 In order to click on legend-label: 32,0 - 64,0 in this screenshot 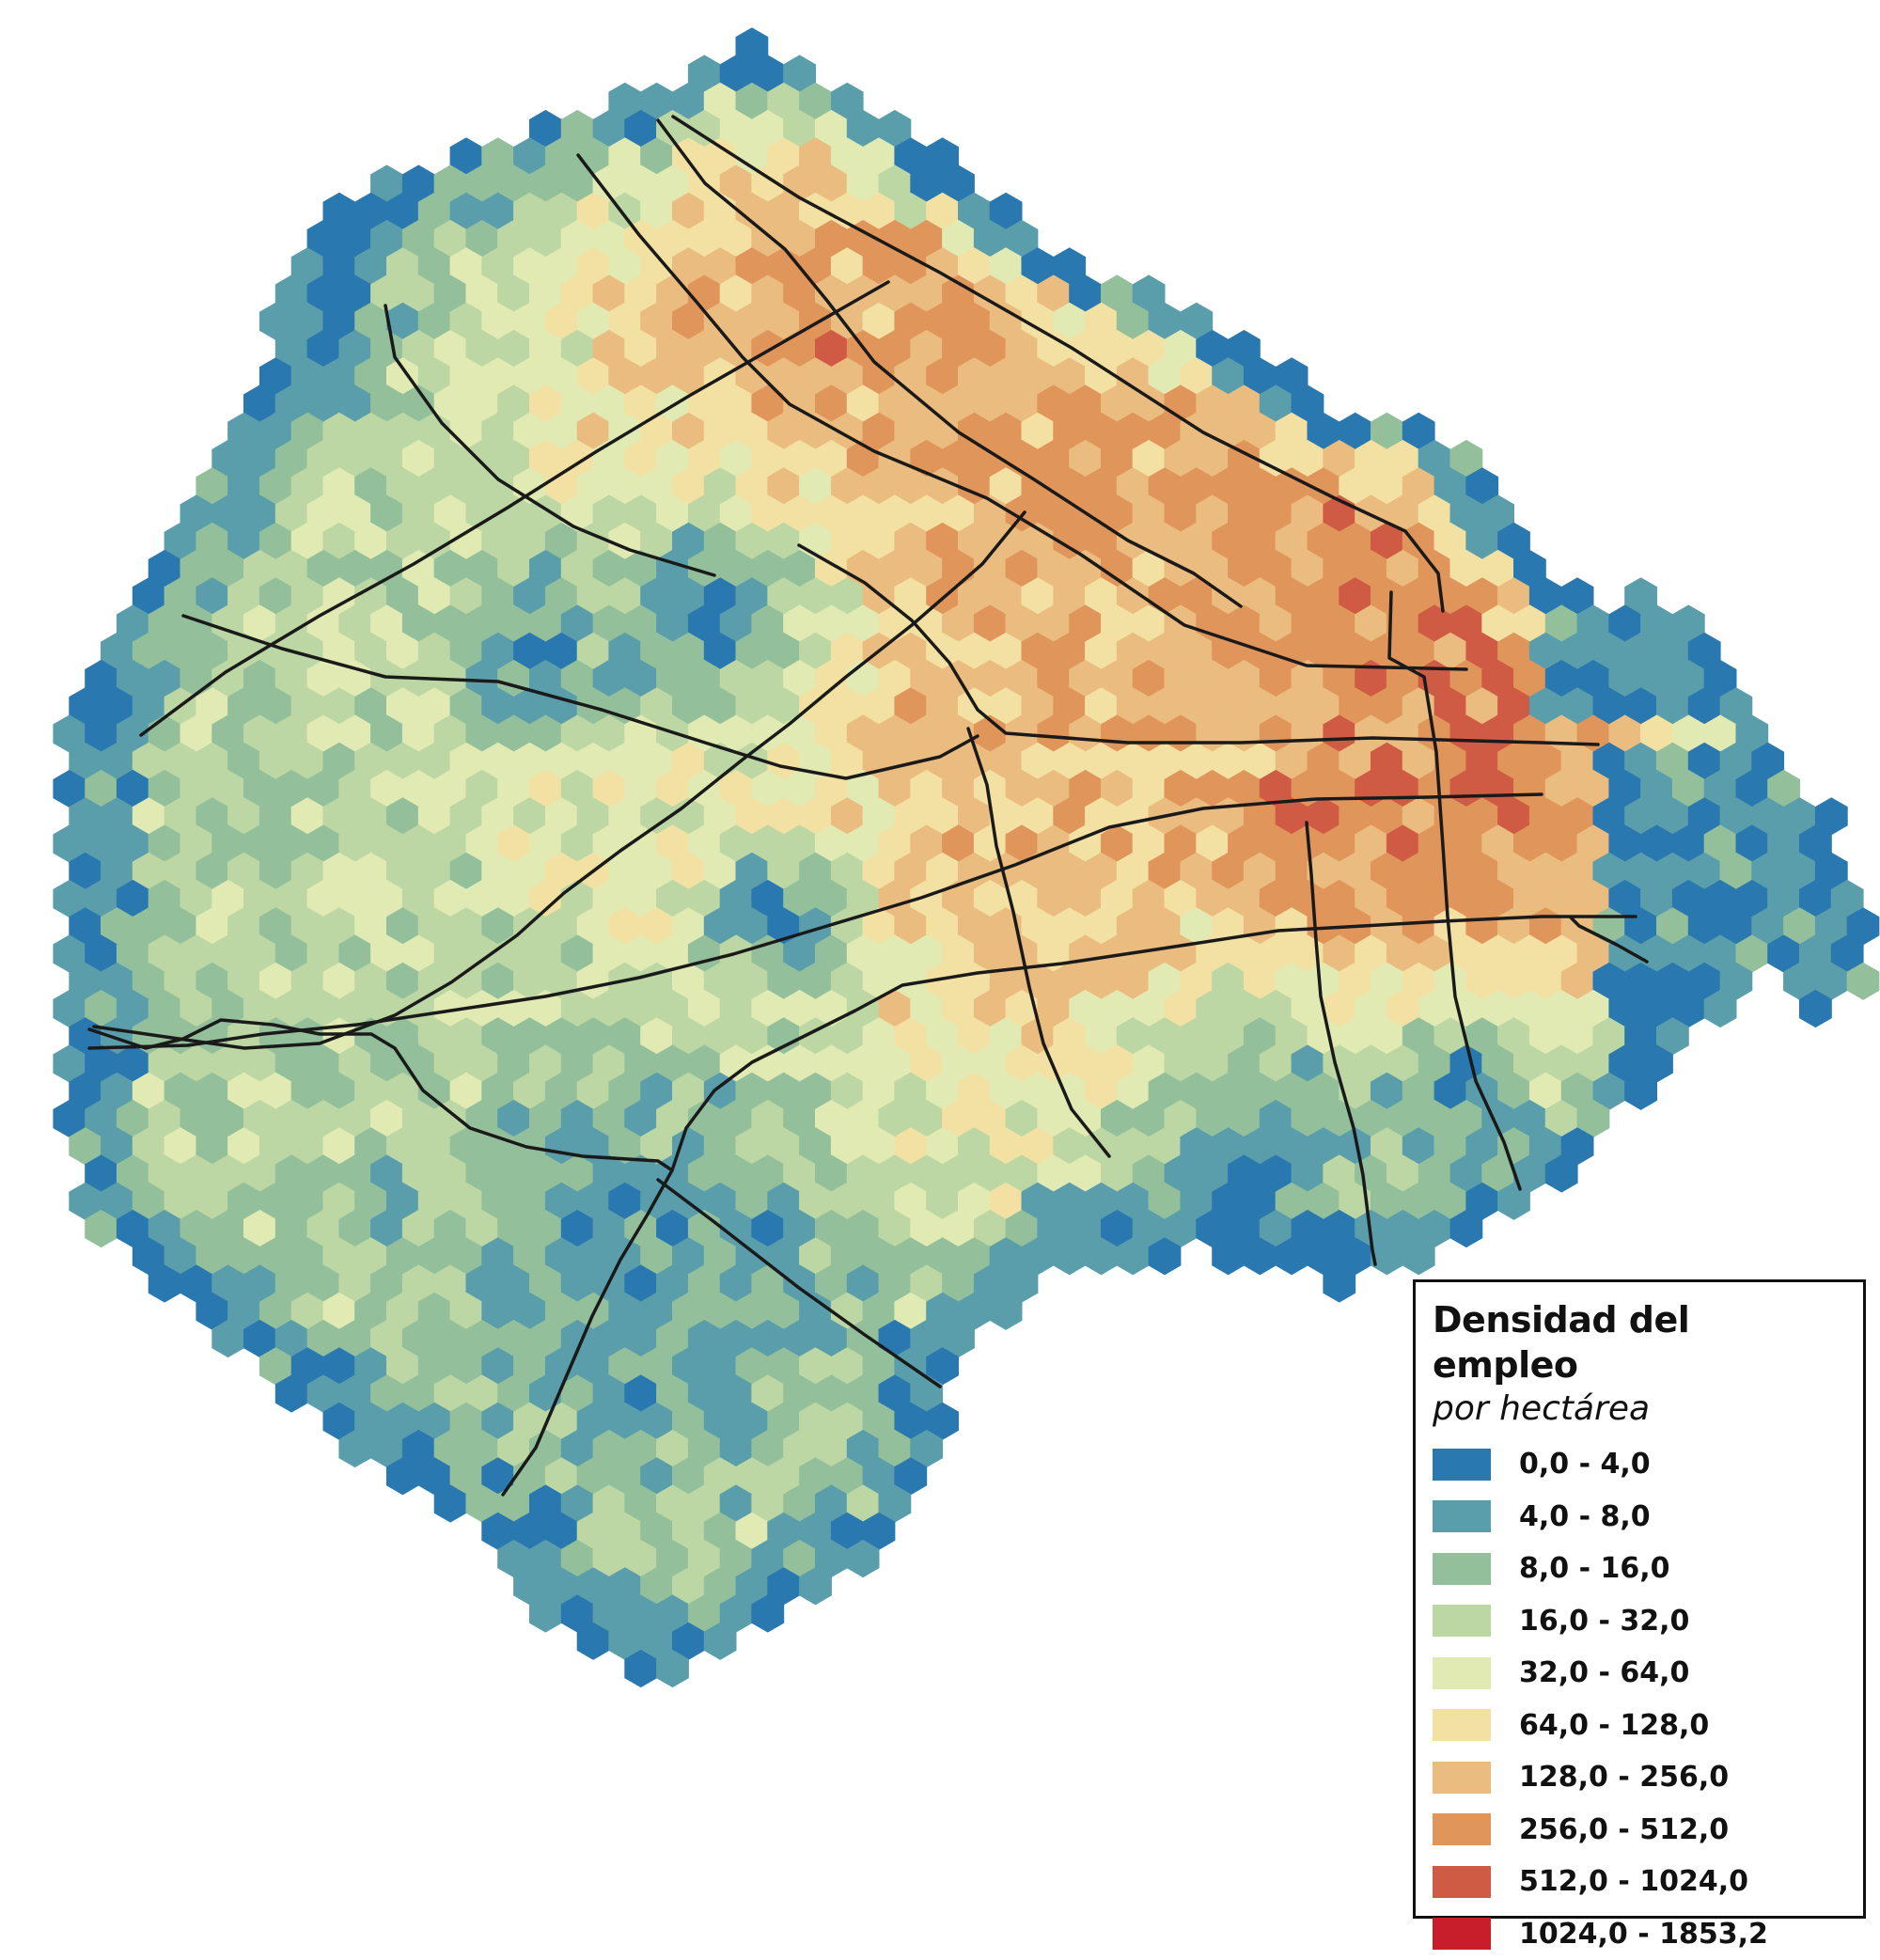, I will do `click(1604, 1672)`.